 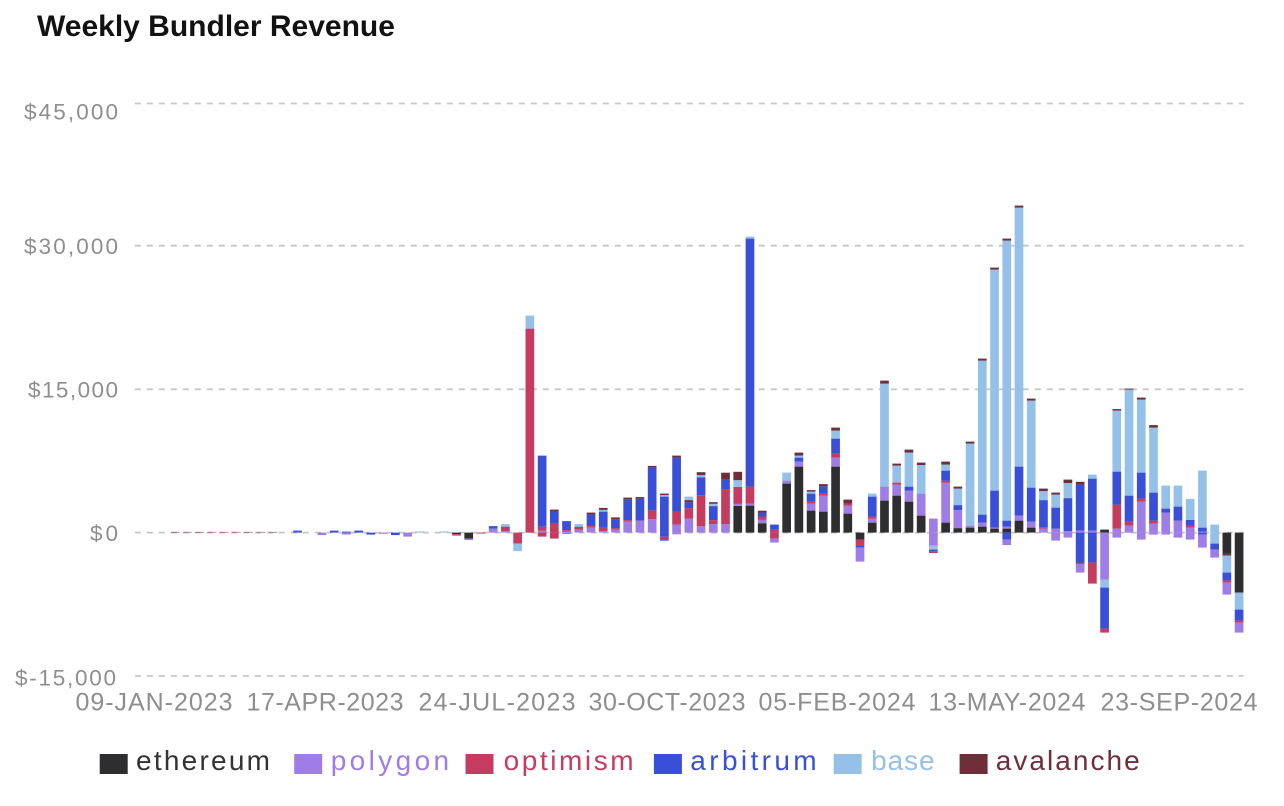 I want to click on svg-text: $15,000, so click(x=73, y=390).